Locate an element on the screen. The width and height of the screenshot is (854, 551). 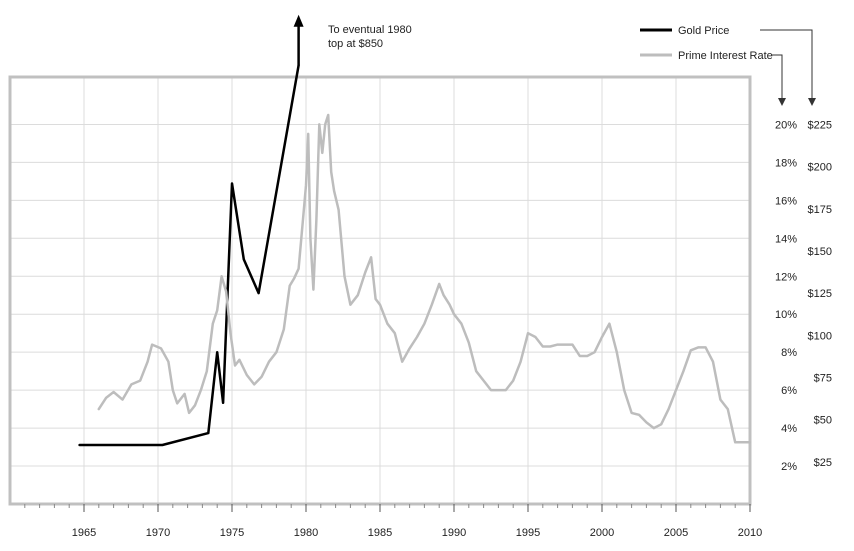
rate-tick-label: 6% is located at coordinates (789, 391).